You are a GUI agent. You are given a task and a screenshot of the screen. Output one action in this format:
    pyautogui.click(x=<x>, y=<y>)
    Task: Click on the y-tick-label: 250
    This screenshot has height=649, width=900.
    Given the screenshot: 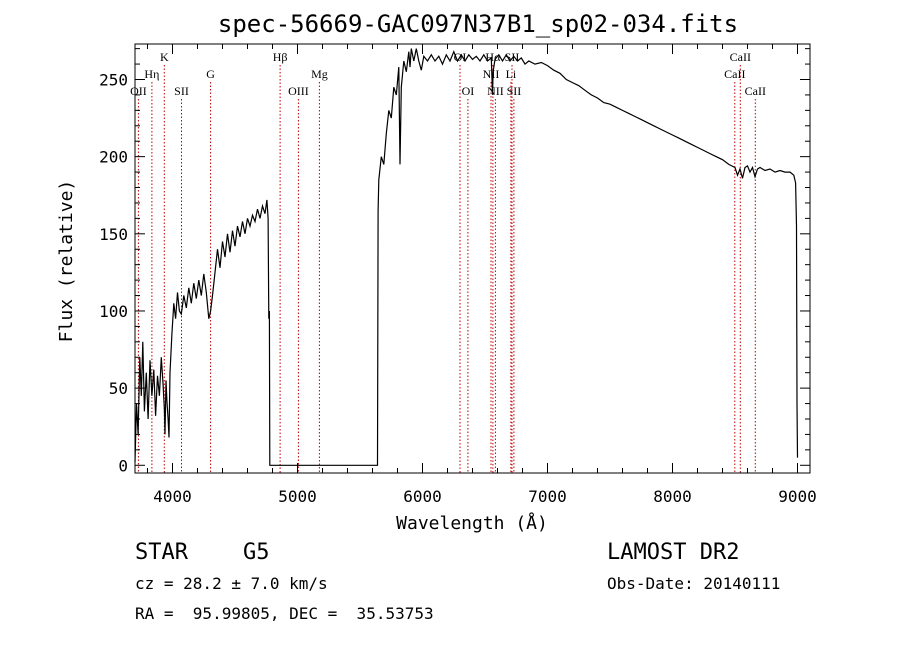 What is the action you would take?
    pyautogui.click(x=113, y=80)
    